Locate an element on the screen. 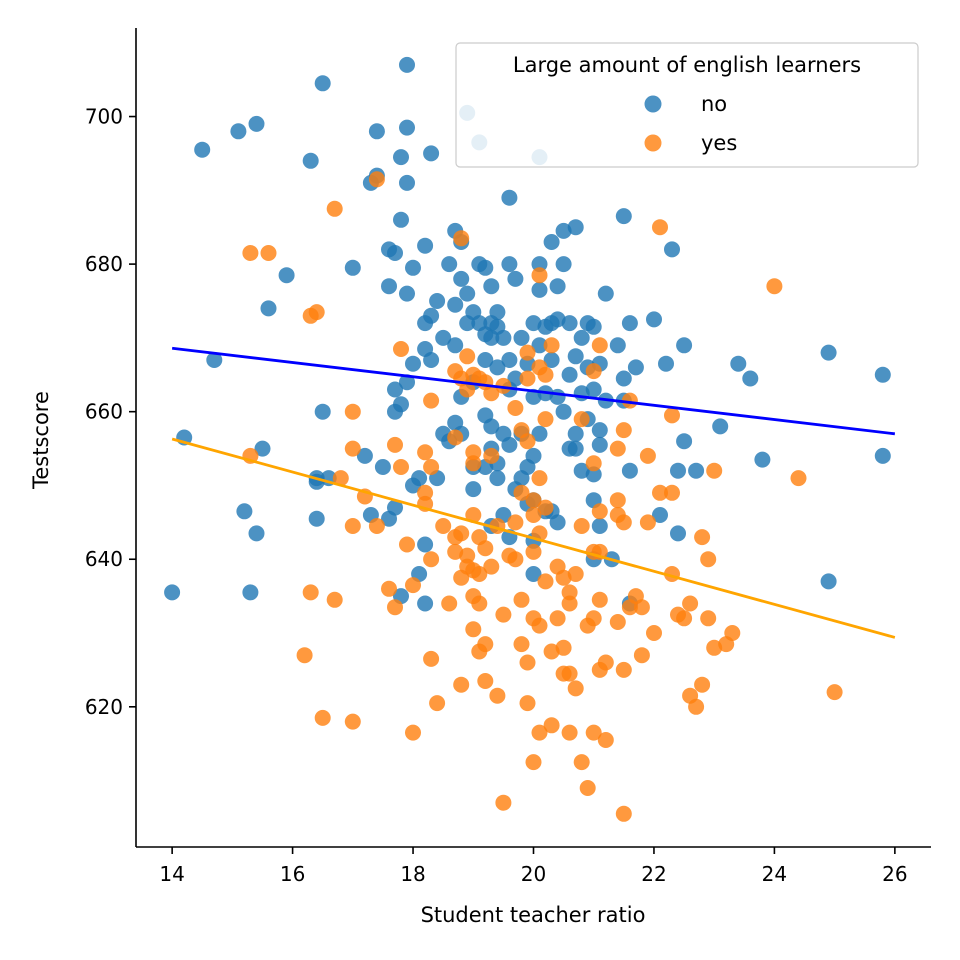  x-tick-label: 14 is located at coordinates (171, 874).